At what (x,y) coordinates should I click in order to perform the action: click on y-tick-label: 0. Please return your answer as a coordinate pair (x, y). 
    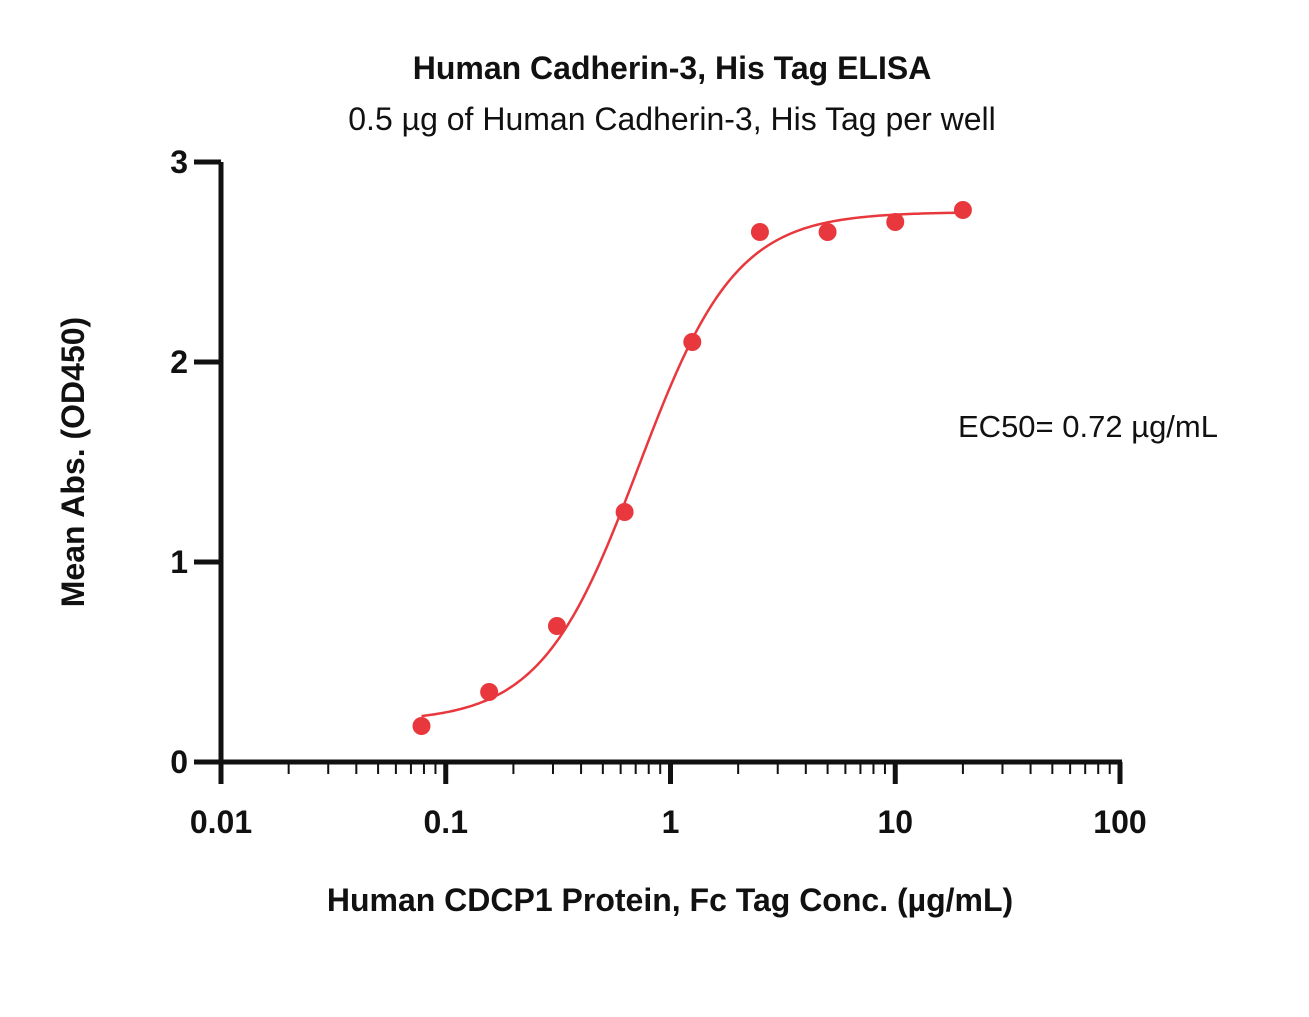
    Looking at the image, I should click on (179, 762).